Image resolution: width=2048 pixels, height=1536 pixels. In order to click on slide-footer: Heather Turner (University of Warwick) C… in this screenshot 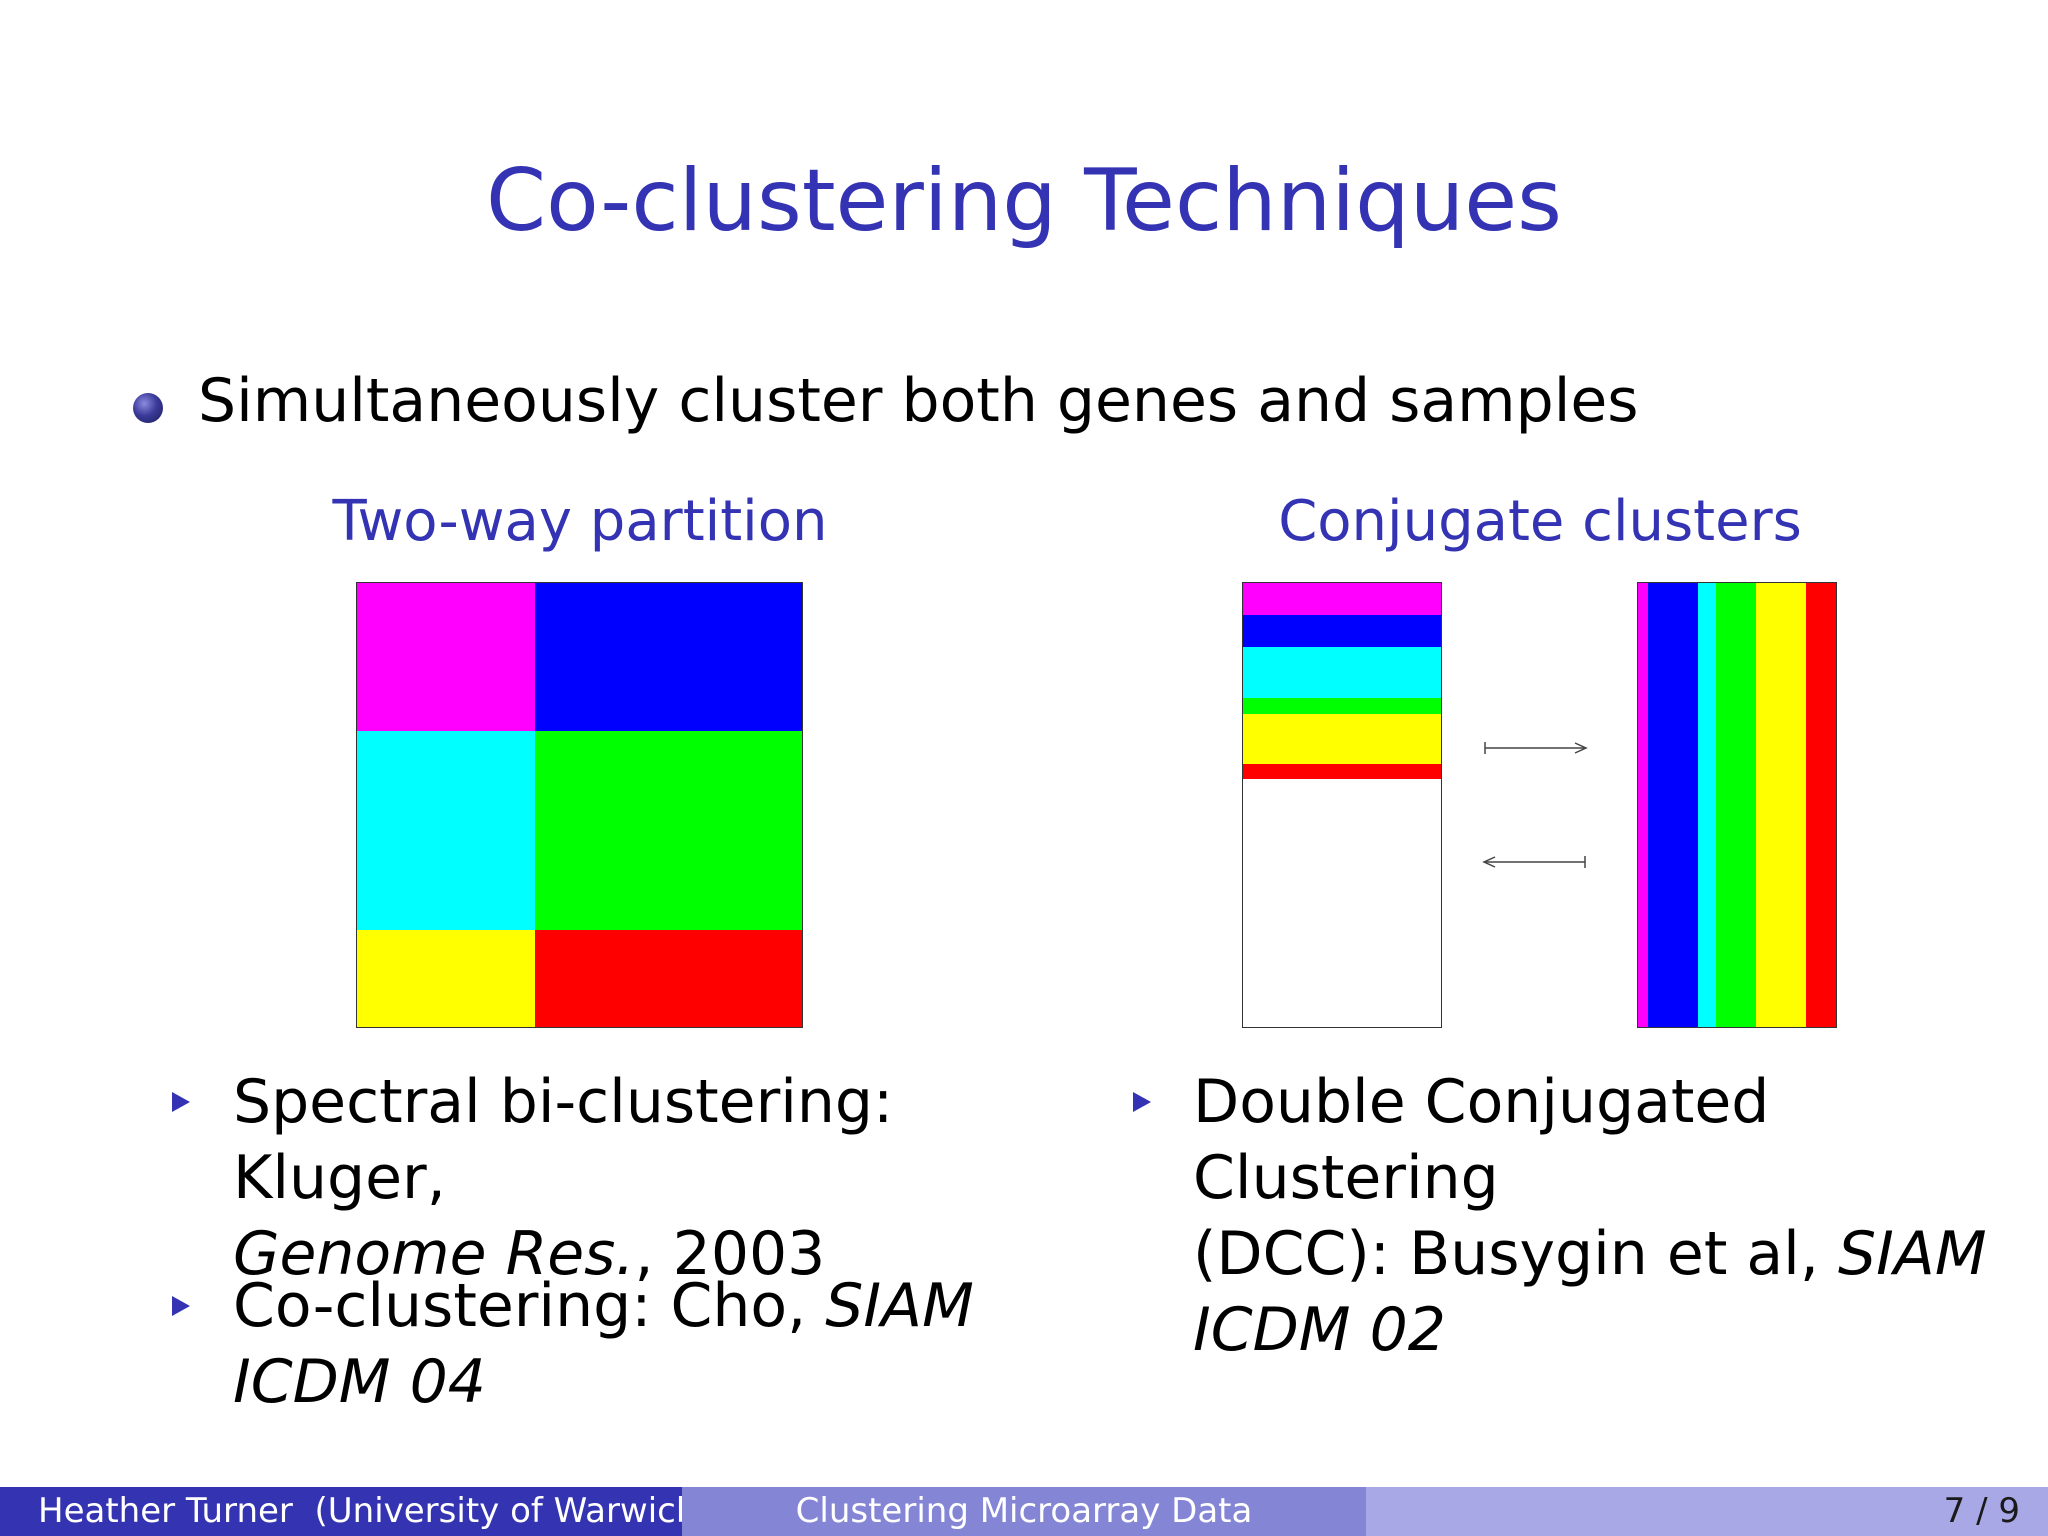, I will do `click(1024, 1511)`.